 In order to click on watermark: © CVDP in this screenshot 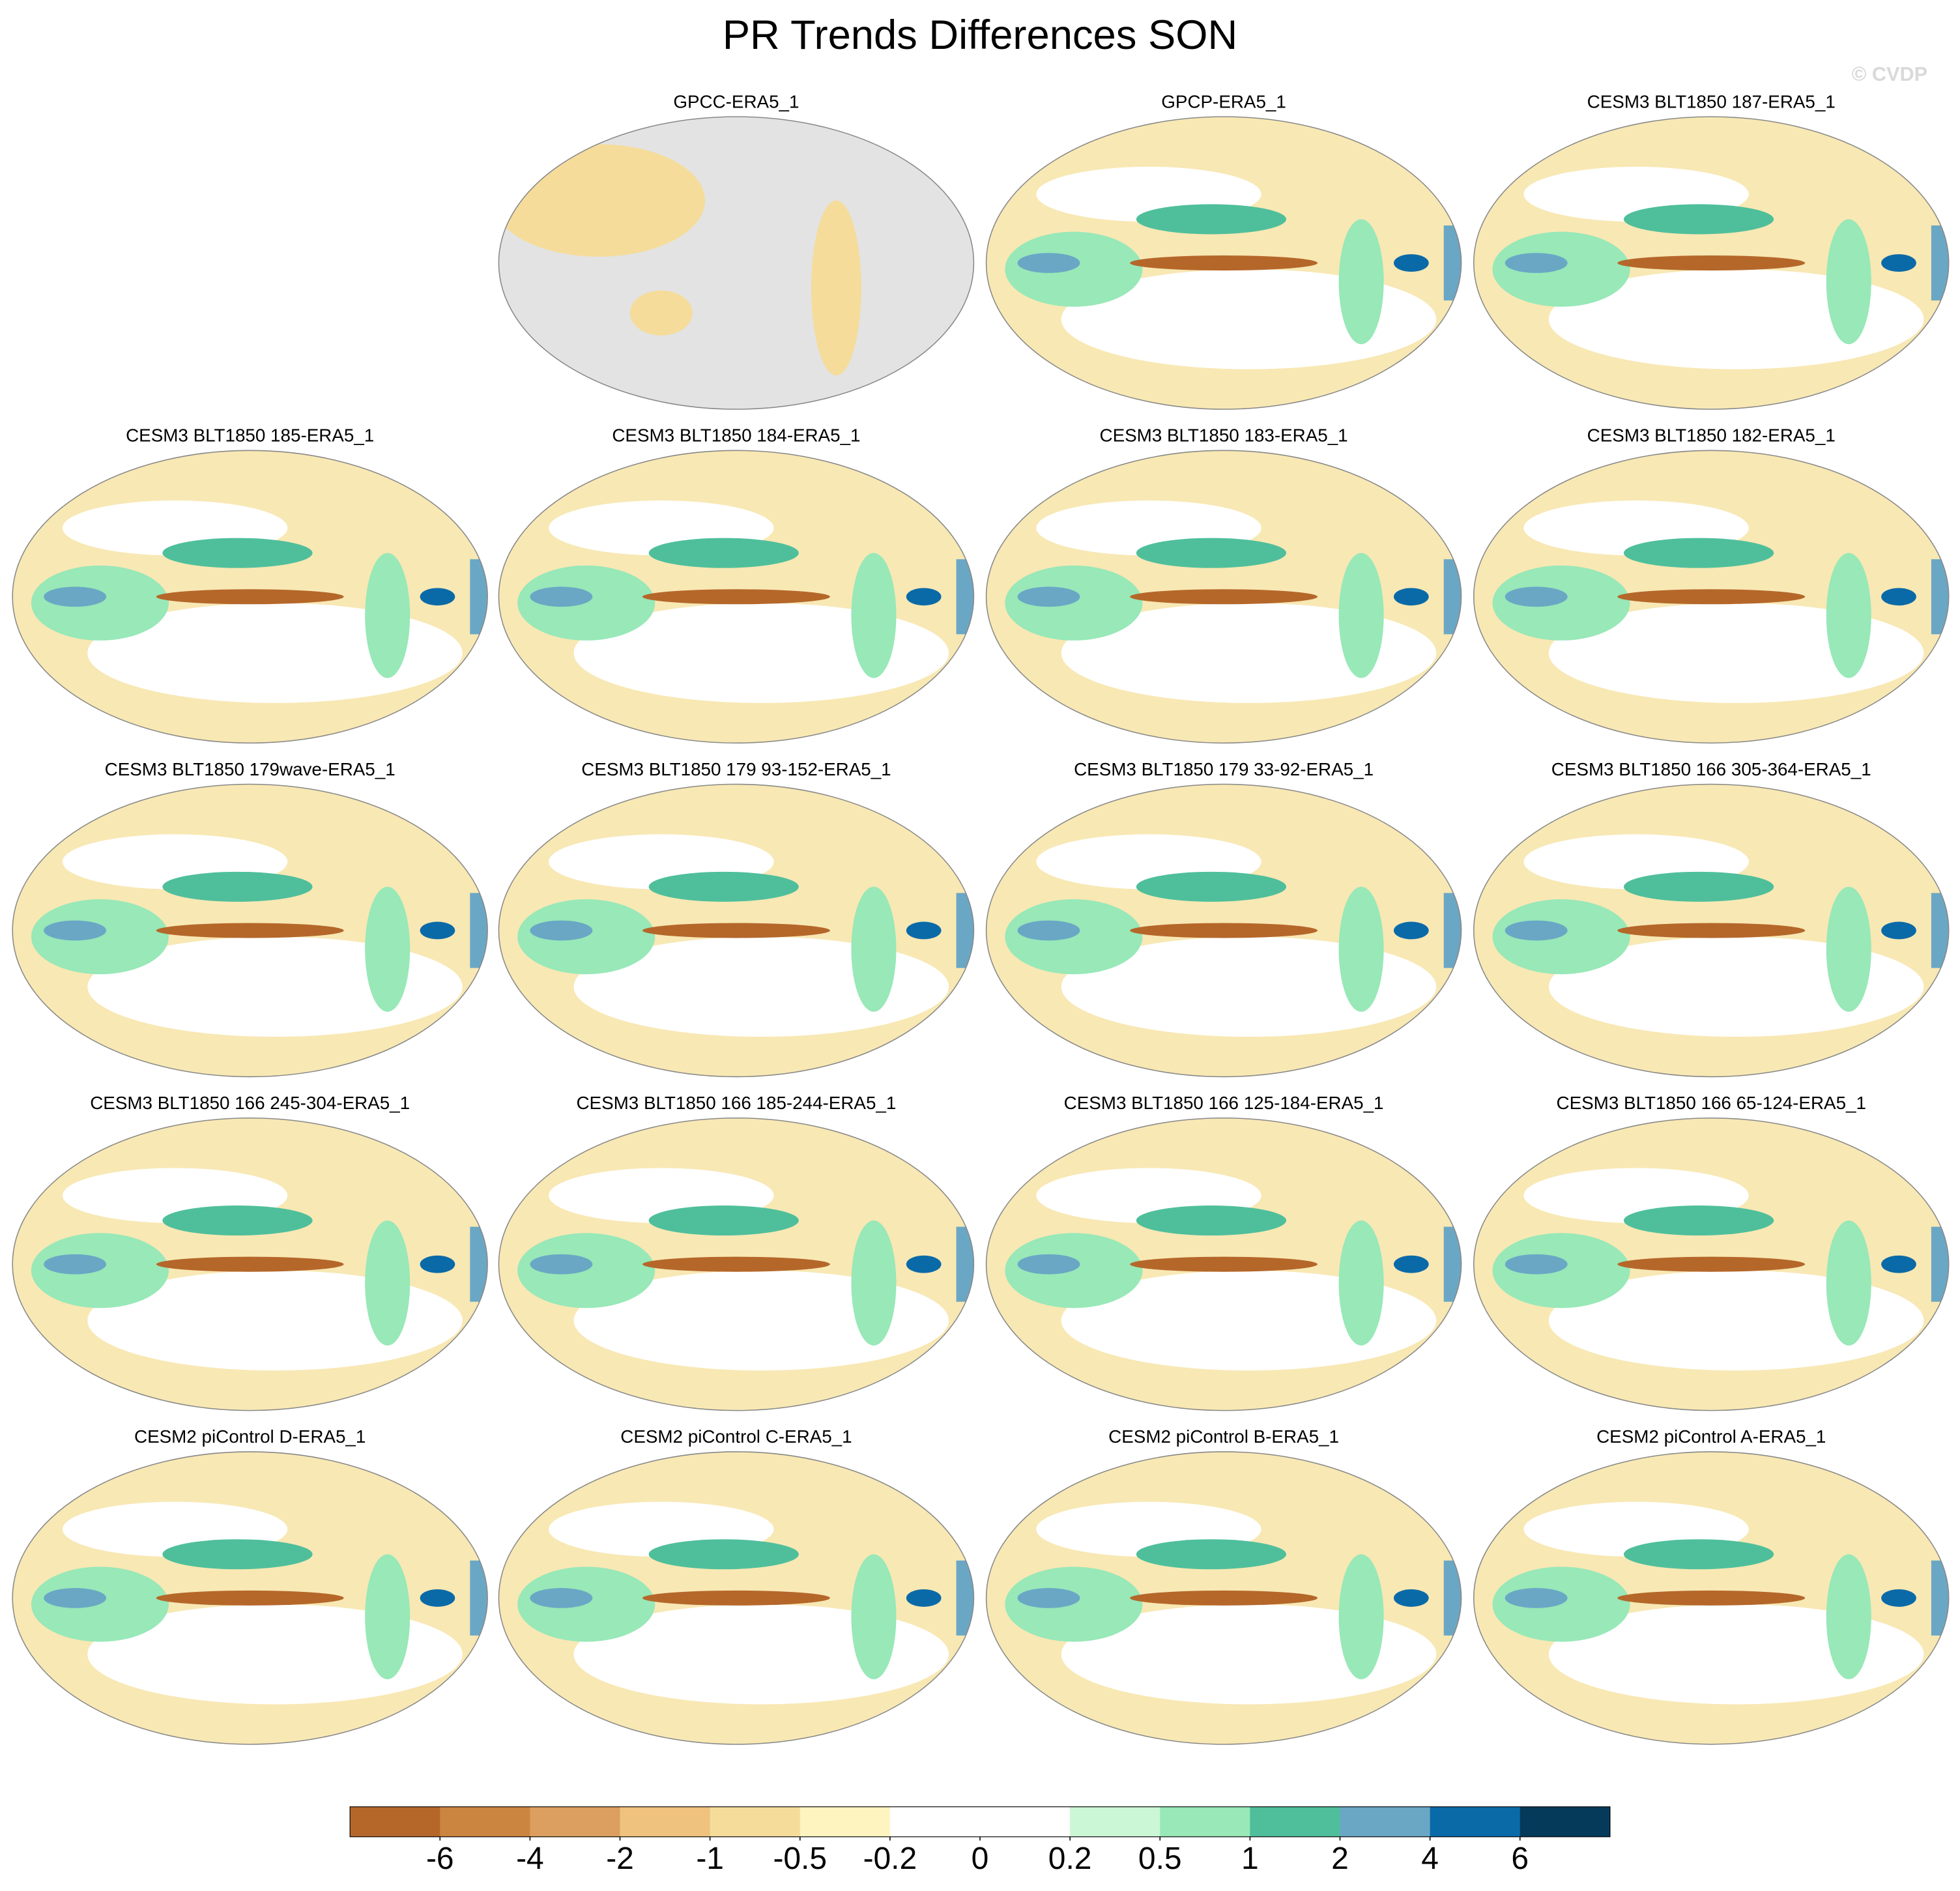, I will do `click(1889, 74)`.